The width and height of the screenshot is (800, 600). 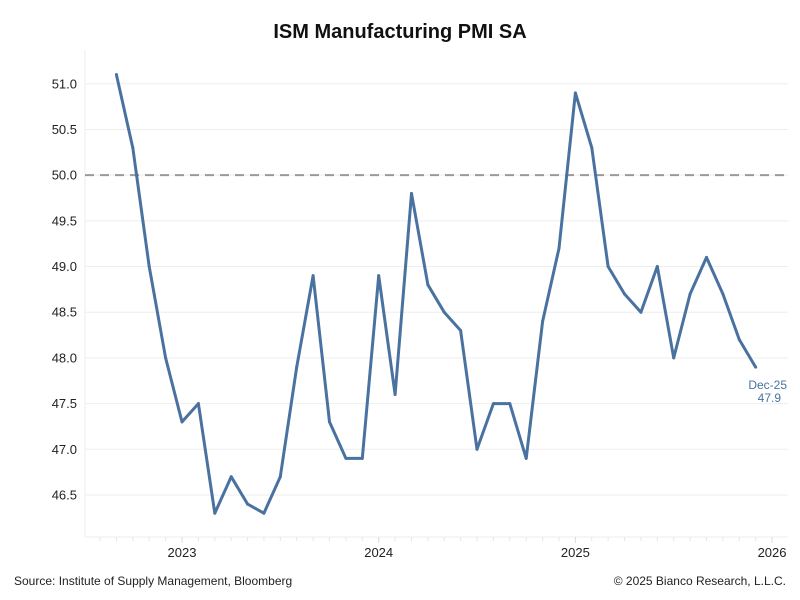 I want to click on y-tick-label: 46.5, so click(x=64, y=494).